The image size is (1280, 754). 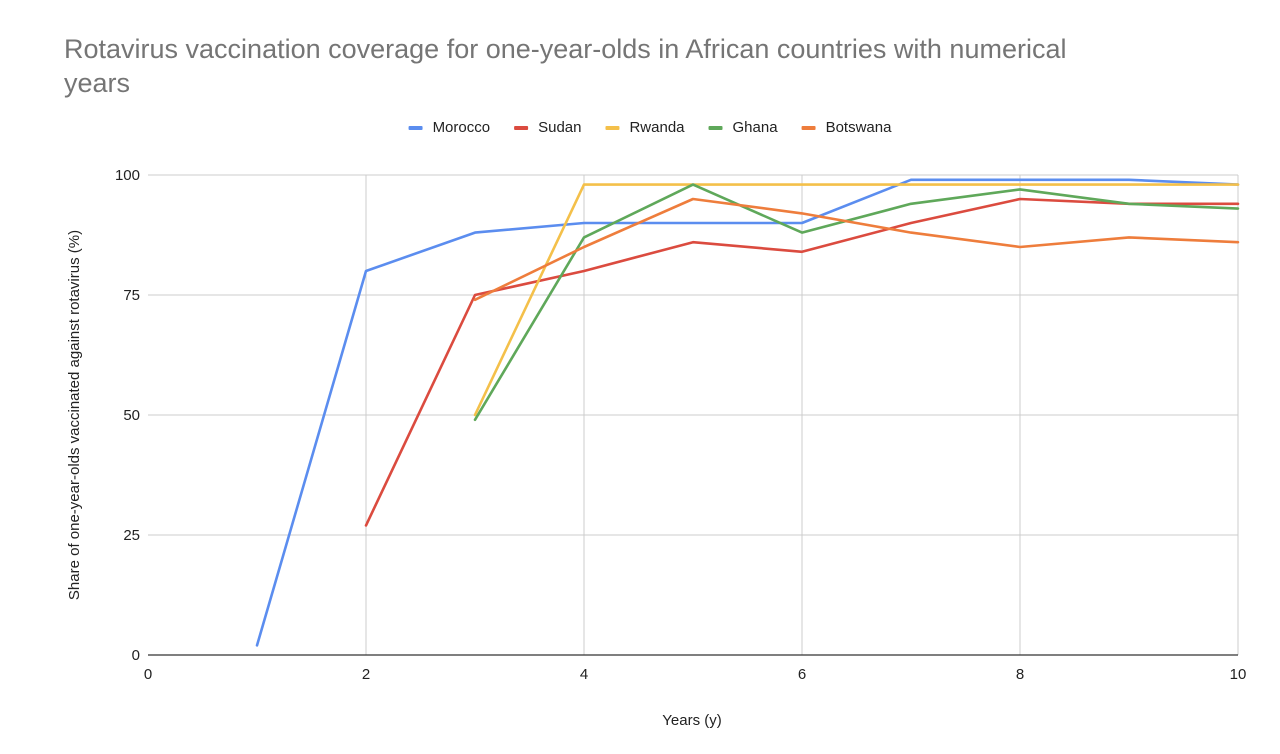 What do you see at coordinates (559, 127) in the screenshot?
I see `legend-label-sudan: Sudan` at bounding box center [559, 127].